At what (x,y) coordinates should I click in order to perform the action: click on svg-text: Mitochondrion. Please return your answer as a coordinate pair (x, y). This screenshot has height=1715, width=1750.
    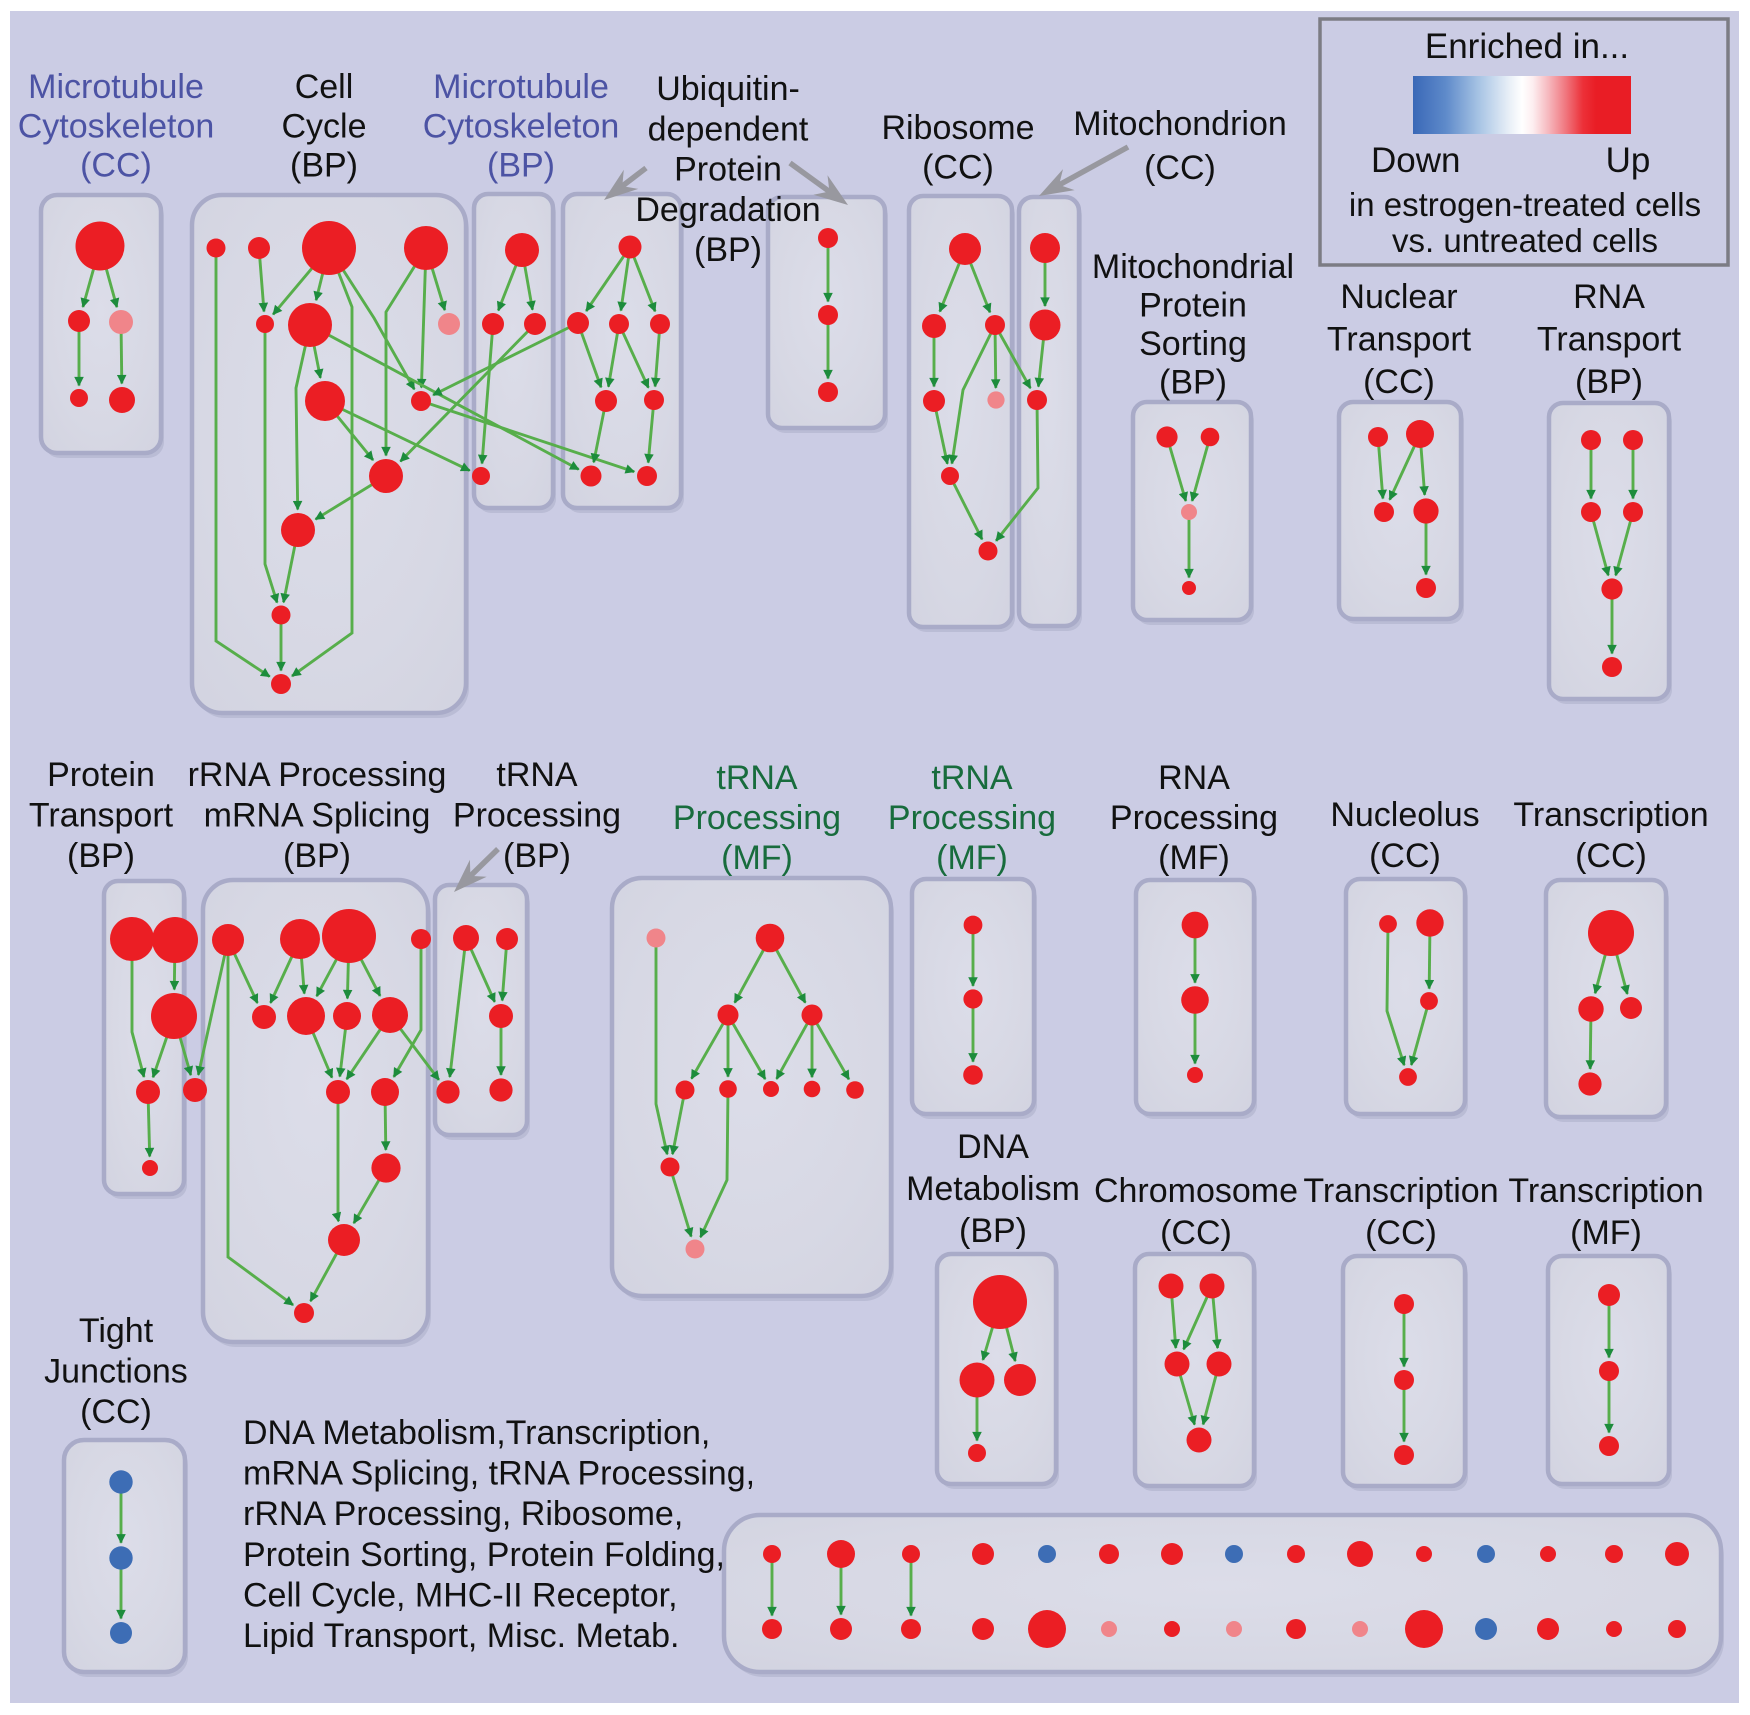
    Looking at the image, I should click on (1180, 124).